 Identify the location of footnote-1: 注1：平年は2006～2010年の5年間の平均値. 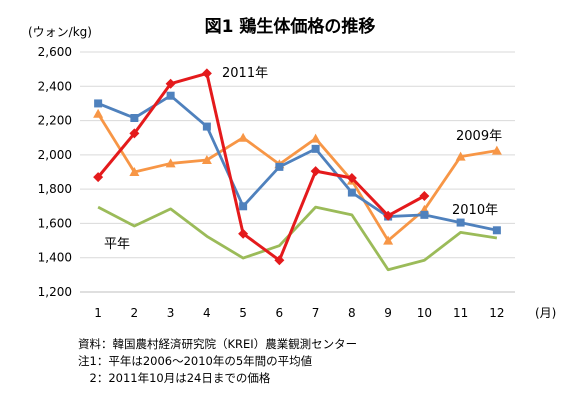
(195, 361).